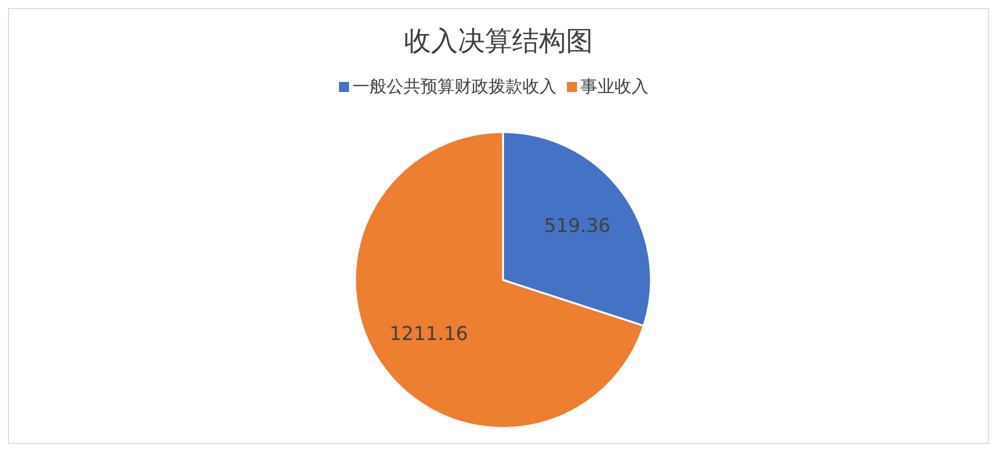  I want to click on data-label: 519.36, so click(577, 226).